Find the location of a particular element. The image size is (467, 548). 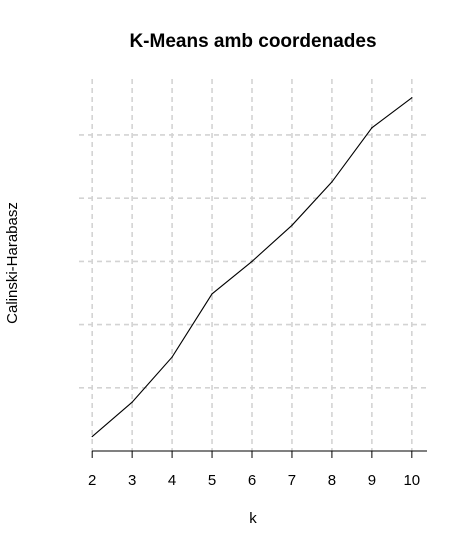

x-axis-label: k is located at coordinates (253, 518).